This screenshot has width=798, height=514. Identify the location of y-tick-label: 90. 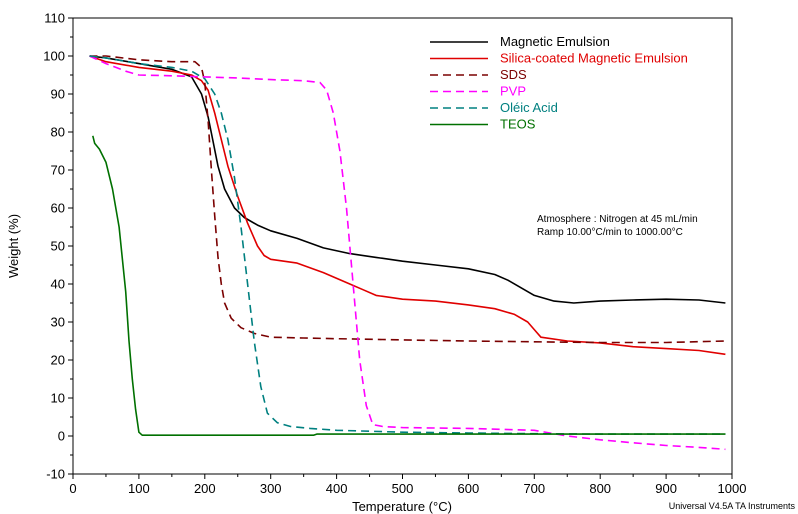
(58, 94).